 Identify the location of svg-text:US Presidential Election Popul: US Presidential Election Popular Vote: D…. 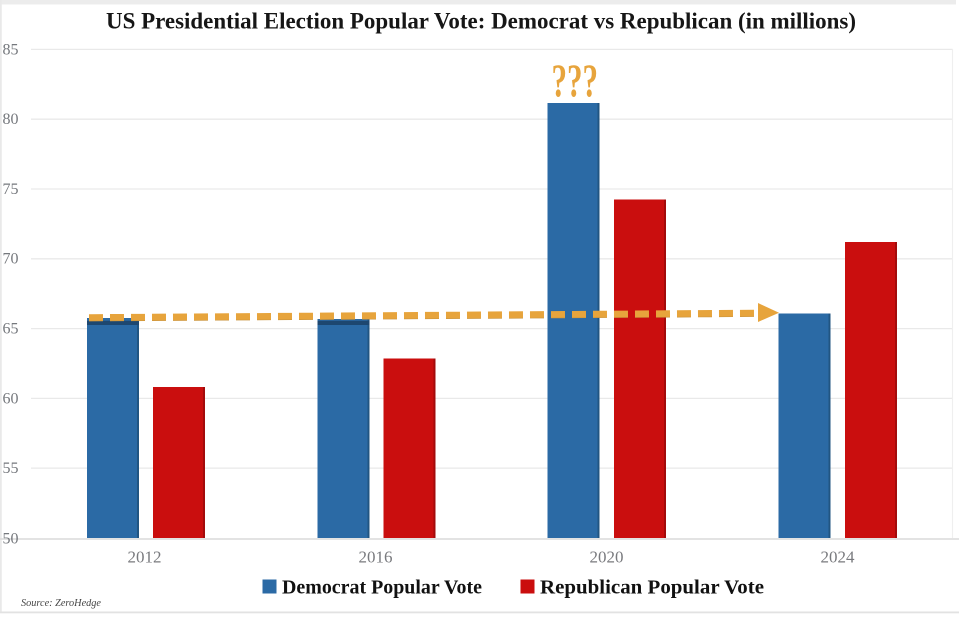
(481, 21).